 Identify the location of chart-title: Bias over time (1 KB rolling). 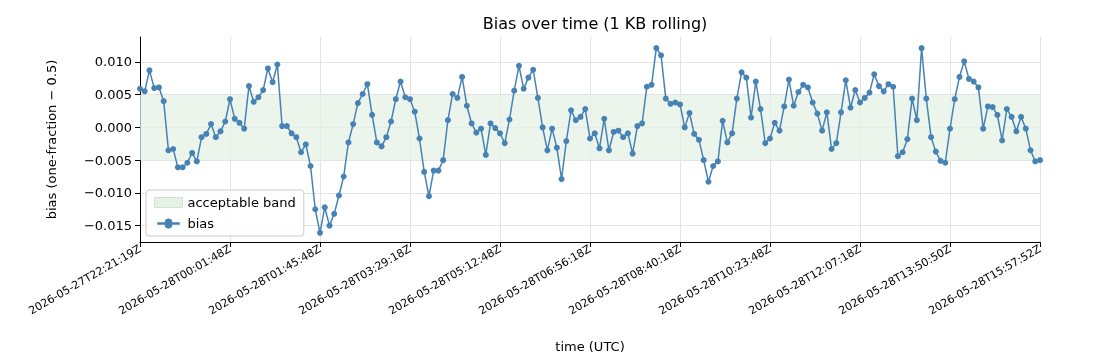
(595, 23).